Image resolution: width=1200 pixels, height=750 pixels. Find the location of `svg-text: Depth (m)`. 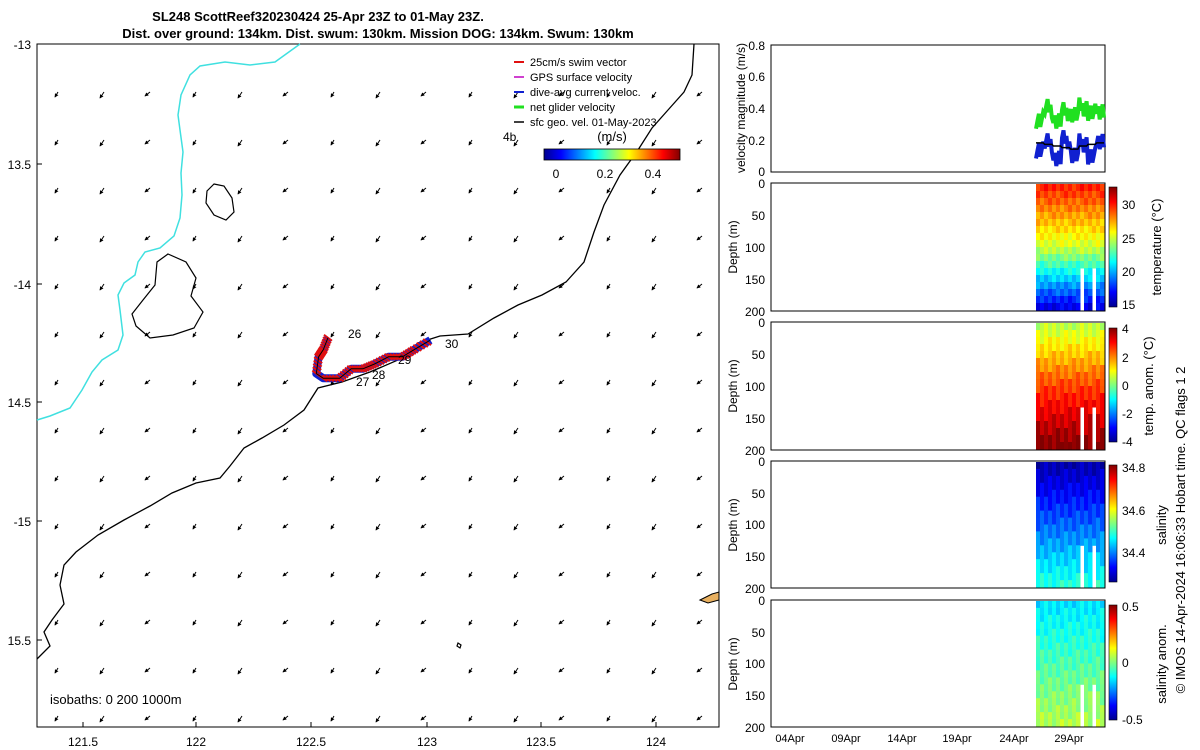

svg-text: Depth (m) is located at coordinates (733, 246).